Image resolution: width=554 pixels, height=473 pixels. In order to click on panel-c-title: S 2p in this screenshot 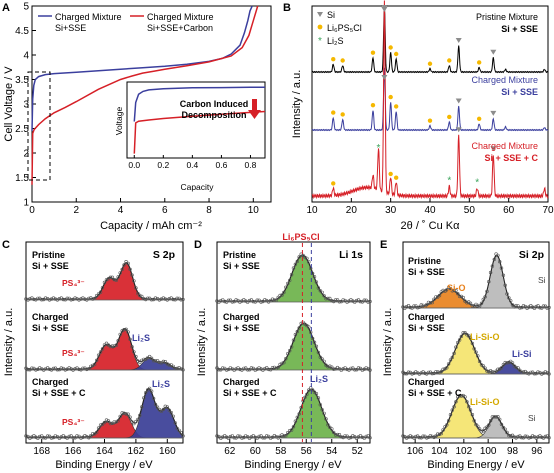, I will do `click(164, 255)`.